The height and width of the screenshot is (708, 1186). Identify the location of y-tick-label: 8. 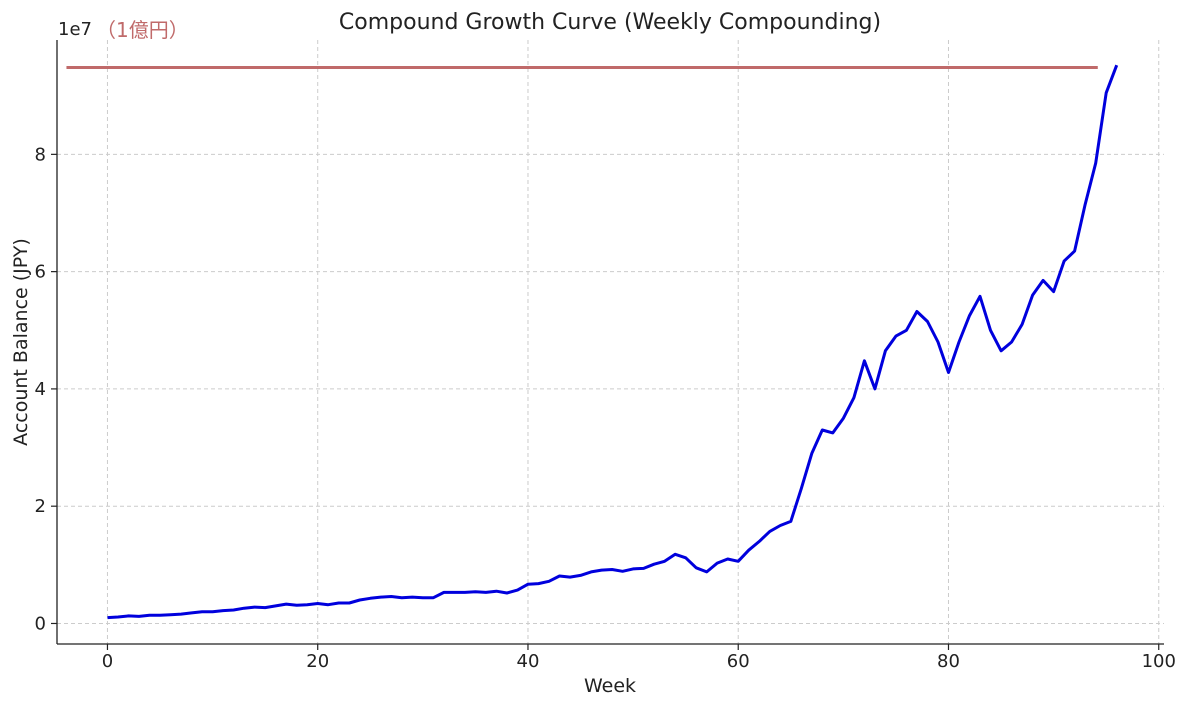
(40, 154).